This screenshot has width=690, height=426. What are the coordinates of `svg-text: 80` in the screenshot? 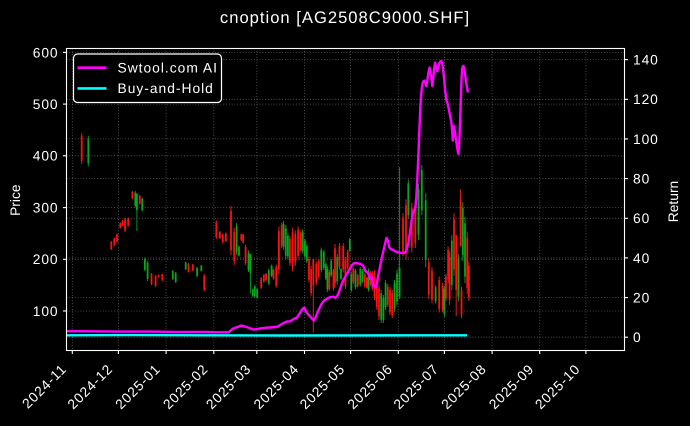 It's located at (641, 179).